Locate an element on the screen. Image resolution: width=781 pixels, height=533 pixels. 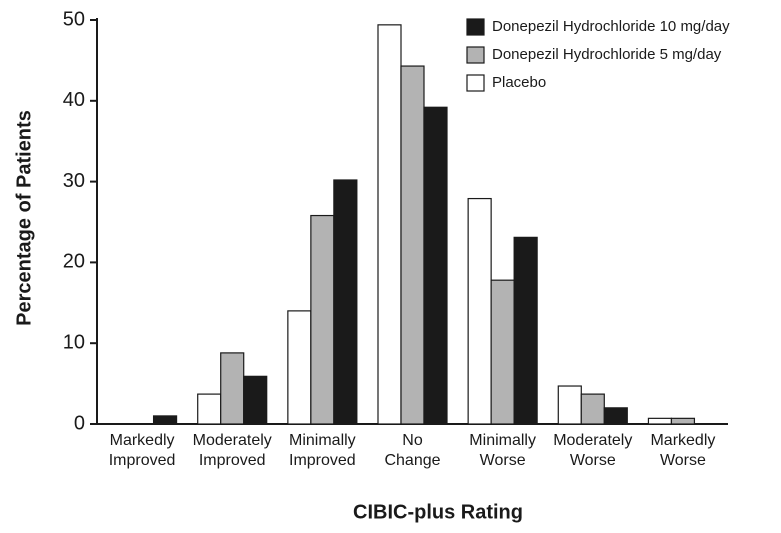
y-tick-label: 30 is located at coordinates (74, 181).